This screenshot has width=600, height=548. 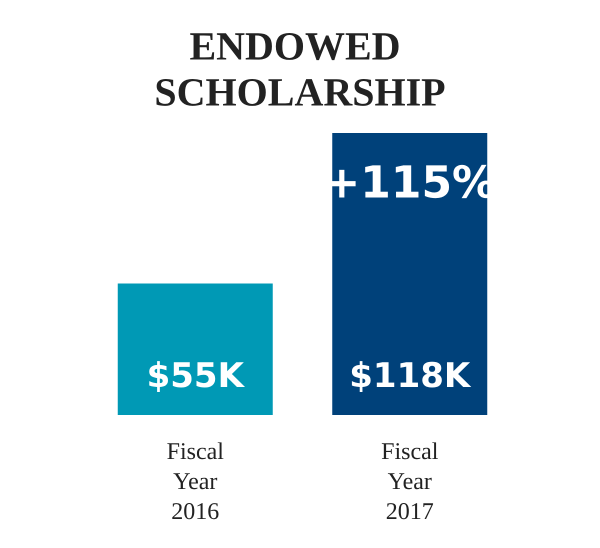 What do you see at coordinates (195, 482) in the screenshot?
I see `x-tick-label: Fiscal Year 2016` at bounding box center [195, 482].